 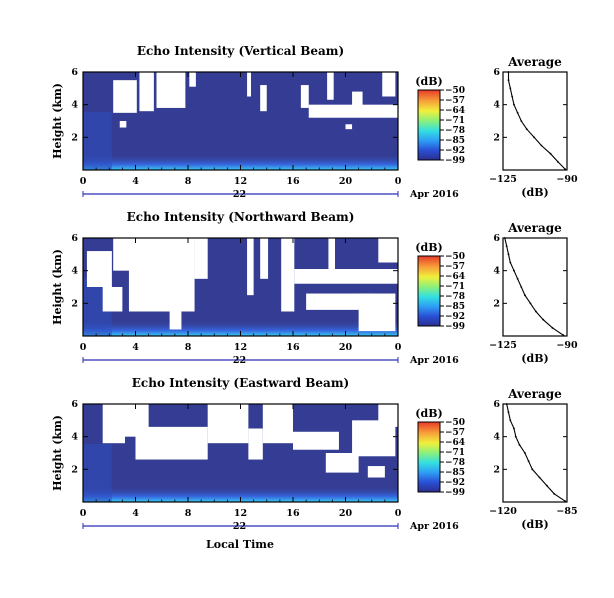 What do you see at coordinates (455, 307) in the screenshot?
I see `colorbar-tick-label: −85` at bounding box center [455, 307].